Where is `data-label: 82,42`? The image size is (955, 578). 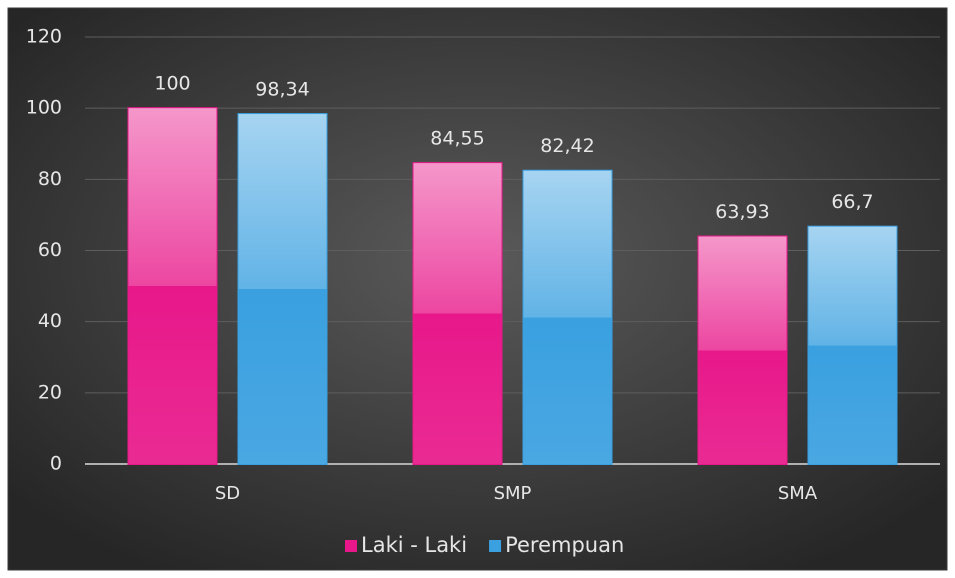 data-label: 82,42 is located at coordinates (567, 146).